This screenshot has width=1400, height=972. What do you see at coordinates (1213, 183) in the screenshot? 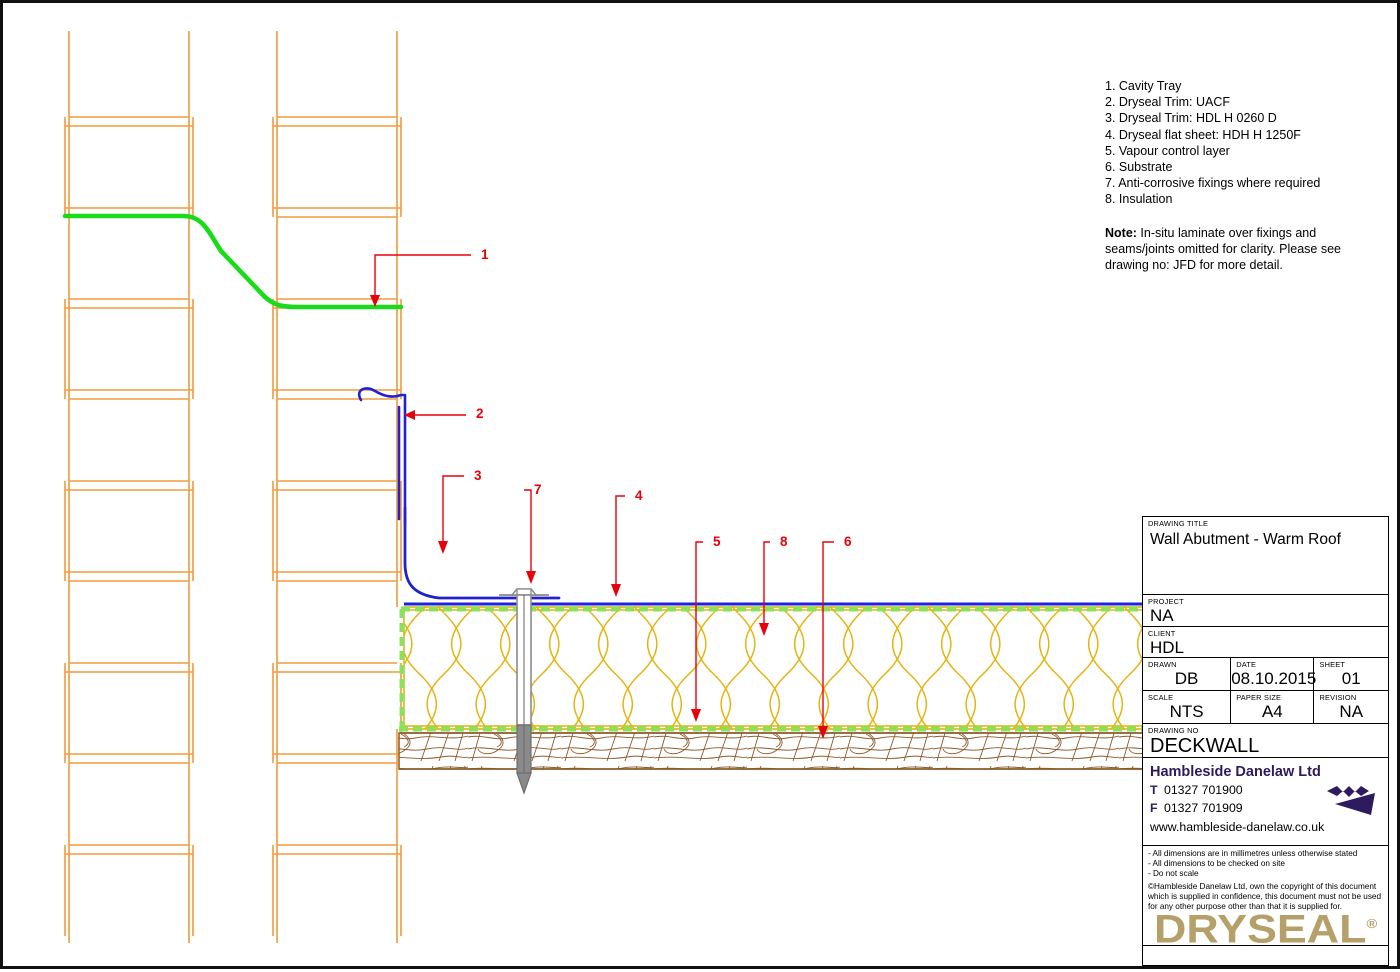
I see `legend-item-7: 7. Anti-corrosive fixings where required` at bounding box center [1213, 183].